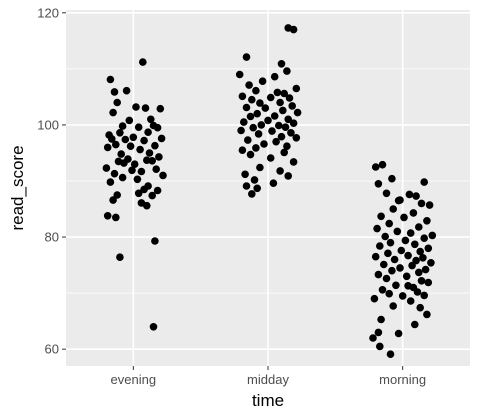 Image resolution: width=480 pixels, height=420 pixels. Describe the element at coordinates (52, 237) in the screenshot. I see `y-tick-label: 80` at that location.